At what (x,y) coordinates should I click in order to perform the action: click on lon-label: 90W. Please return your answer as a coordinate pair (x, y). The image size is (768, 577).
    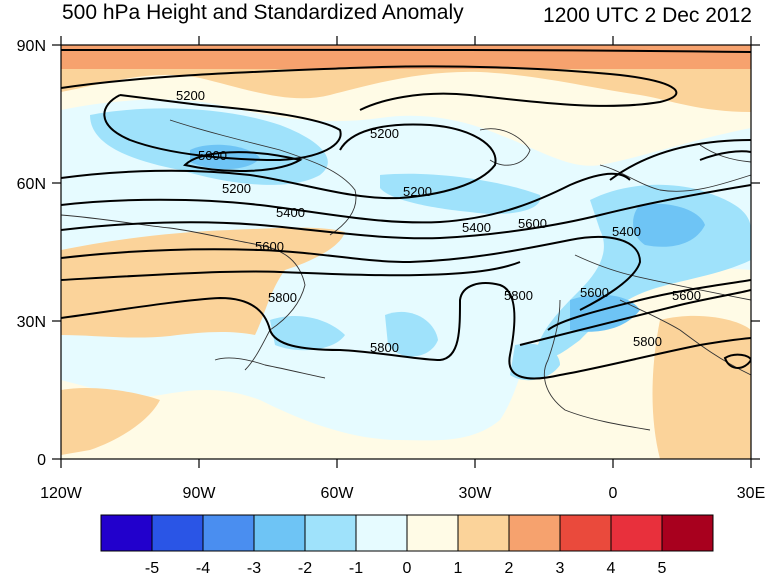
    Looking at the image, I should click on (200, 493).